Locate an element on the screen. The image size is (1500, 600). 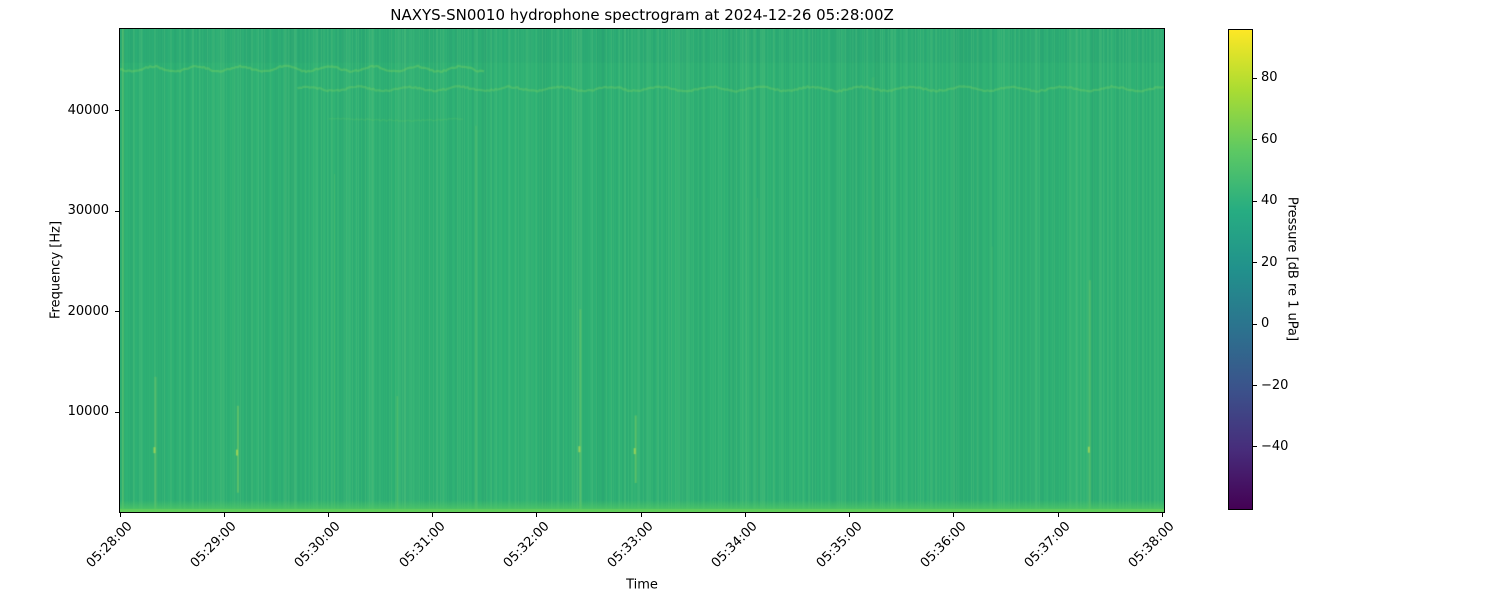
colorbar-tick-label: 20 is located at coordinates (1269, 262).